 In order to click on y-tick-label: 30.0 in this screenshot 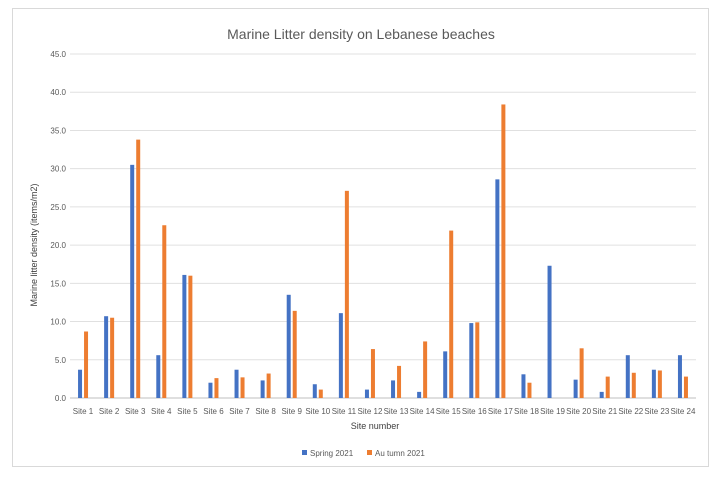, I will do `click(58, 169)`.